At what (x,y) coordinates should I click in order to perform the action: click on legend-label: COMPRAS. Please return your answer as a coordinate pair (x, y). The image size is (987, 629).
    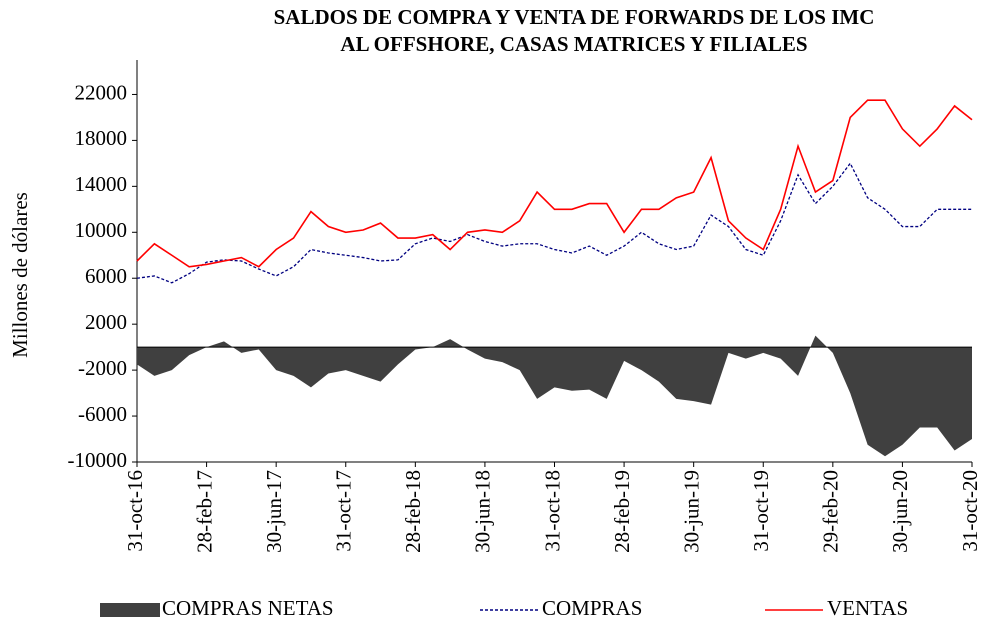
    Looking at the image, I should click on (592, 608).